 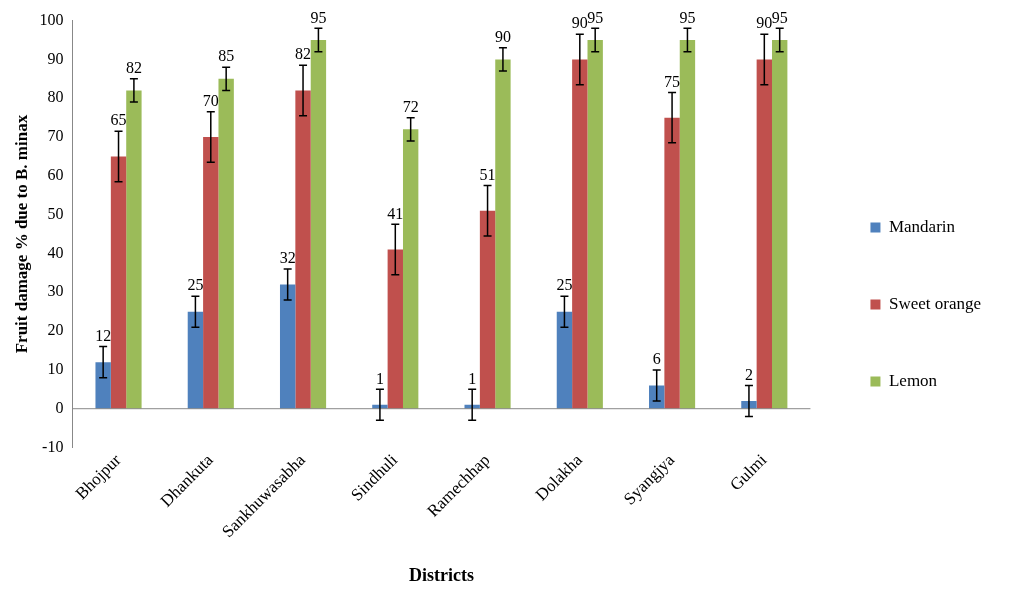 I want to click on y-tick-label: 90, so click(x=55, y=58).